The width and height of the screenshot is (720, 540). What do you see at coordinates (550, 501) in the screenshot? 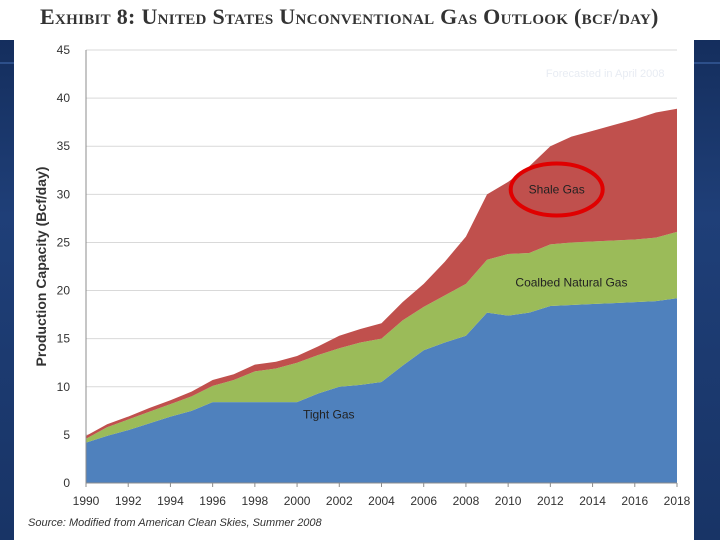
I see `x-tick-label: 2012` at bounding box center [550, 501].